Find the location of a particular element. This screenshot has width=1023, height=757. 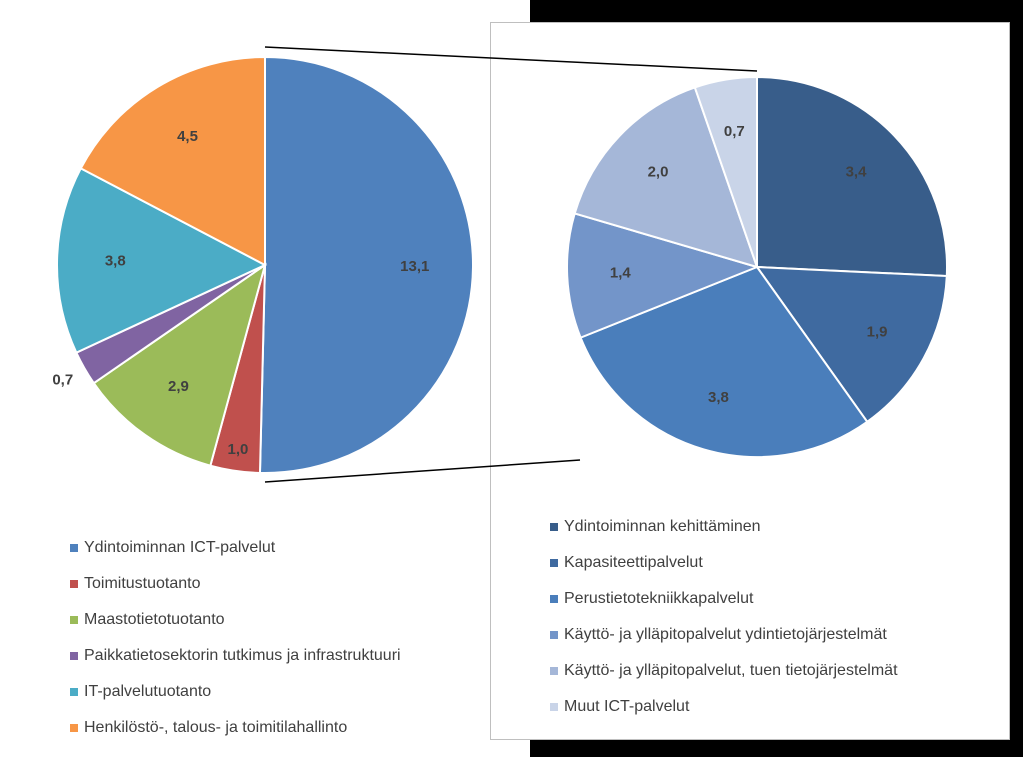

value-label: 2,9 is located at coordinates (178, 386).